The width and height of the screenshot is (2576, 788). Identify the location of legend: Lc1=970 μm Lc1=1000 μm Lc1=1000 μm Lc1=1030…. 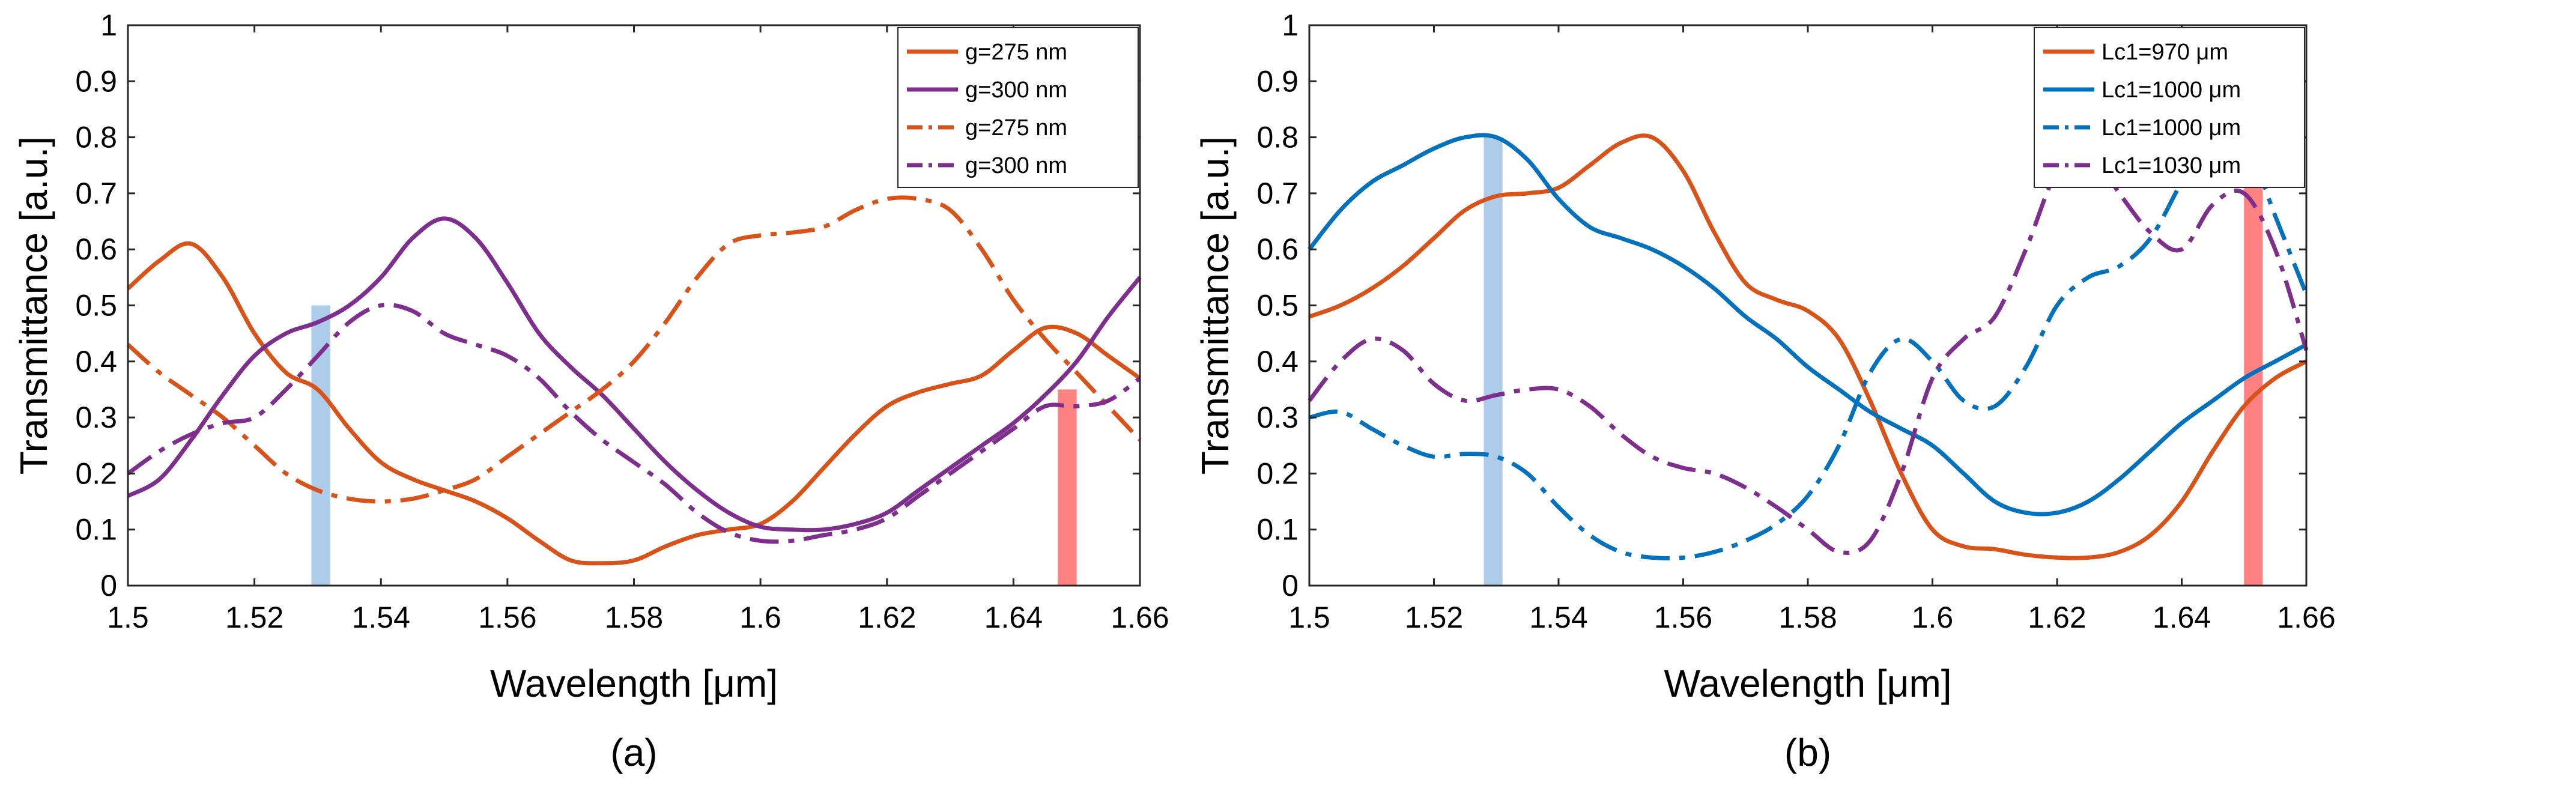
(2169, 107).